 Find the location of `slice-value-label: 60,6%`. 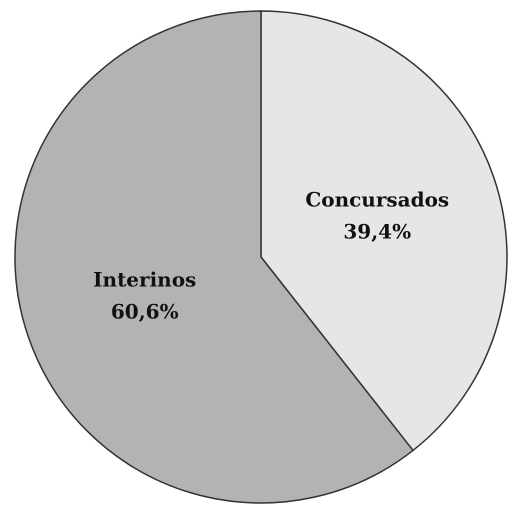

slice-value-label: 60,6% is located at coordinates (145, 312).